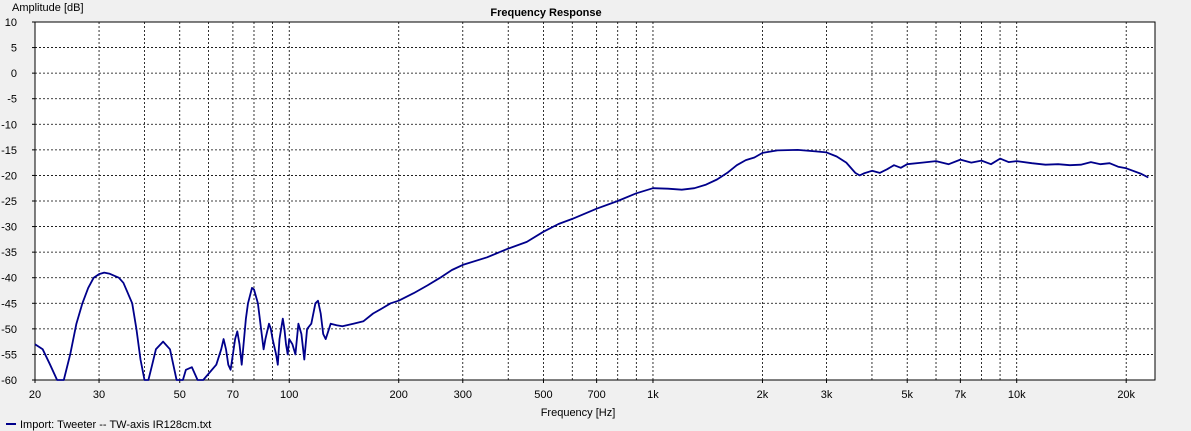 This screenshot has width=1191, height=431. I want to click on y-tick-label: 0, so click(14, 74).